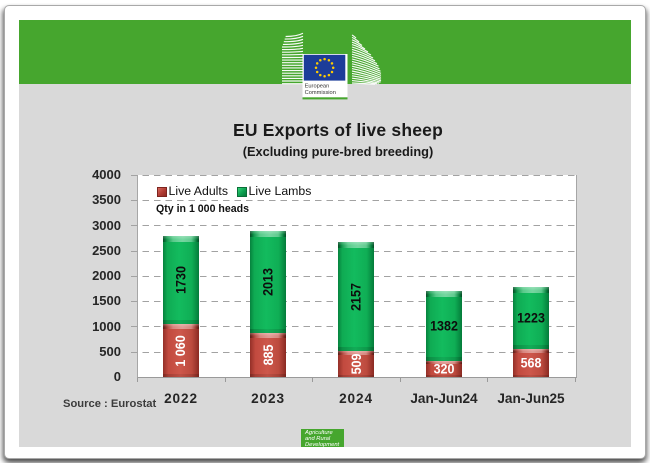 The width and height of the screenshot is (650, 463). What do you see at coordinates (317, 87) in the screenshot?
I see `svg-text: European` at bounding box center [317, 87].